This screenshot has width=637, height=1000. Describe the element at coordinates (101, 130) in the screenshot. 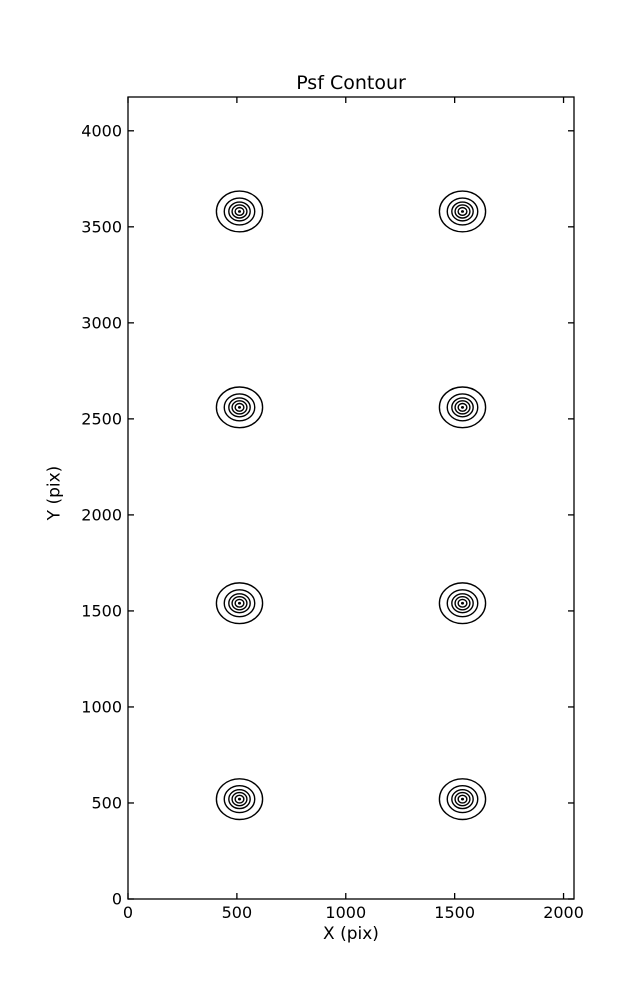

I see `y-tick-label: 4000` at that location.